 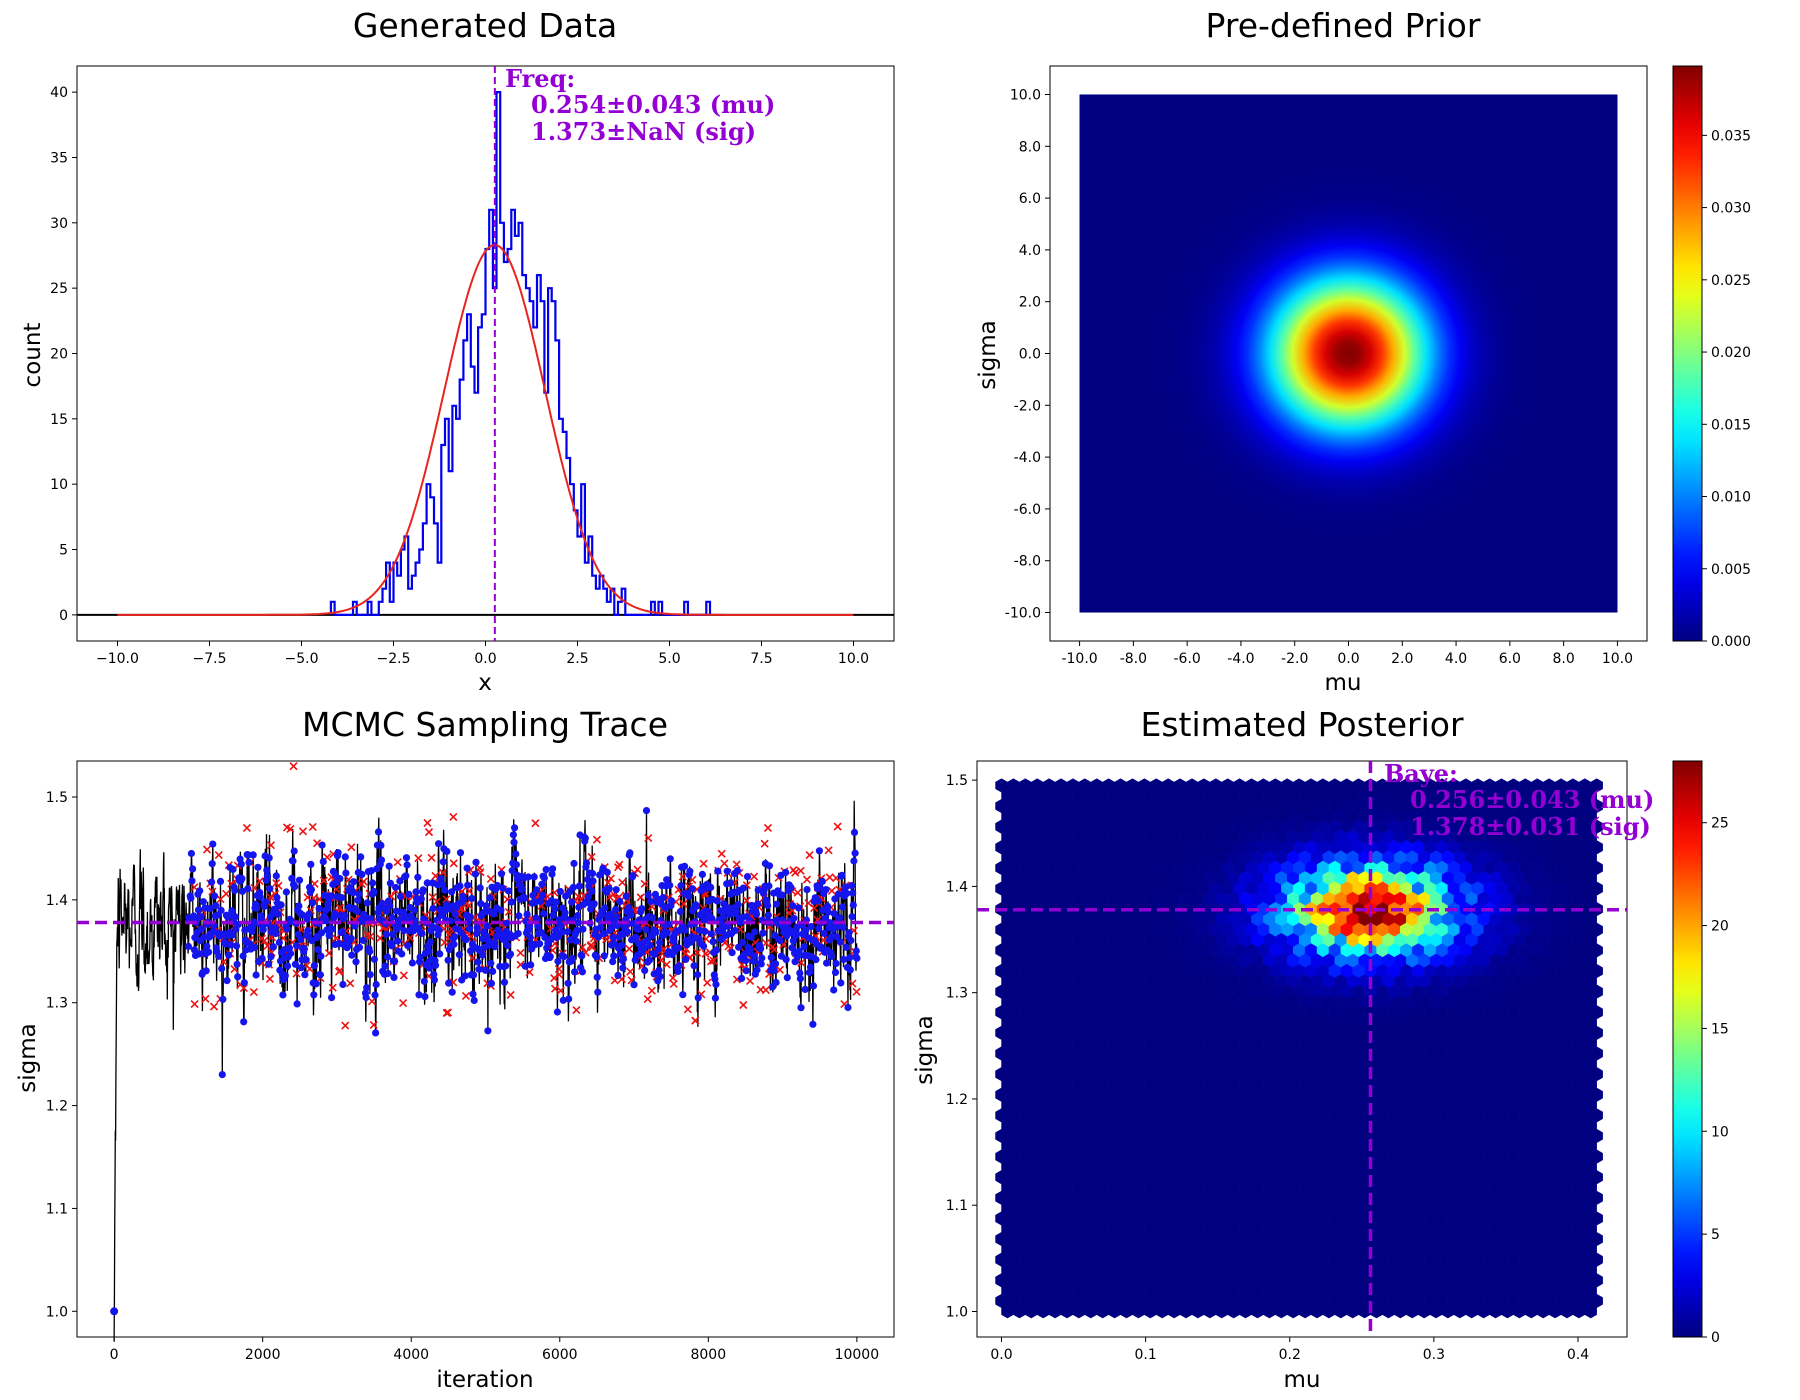 I want to click on mcmc-trace-ylabel: sigma, so click(x=28, y=1057).